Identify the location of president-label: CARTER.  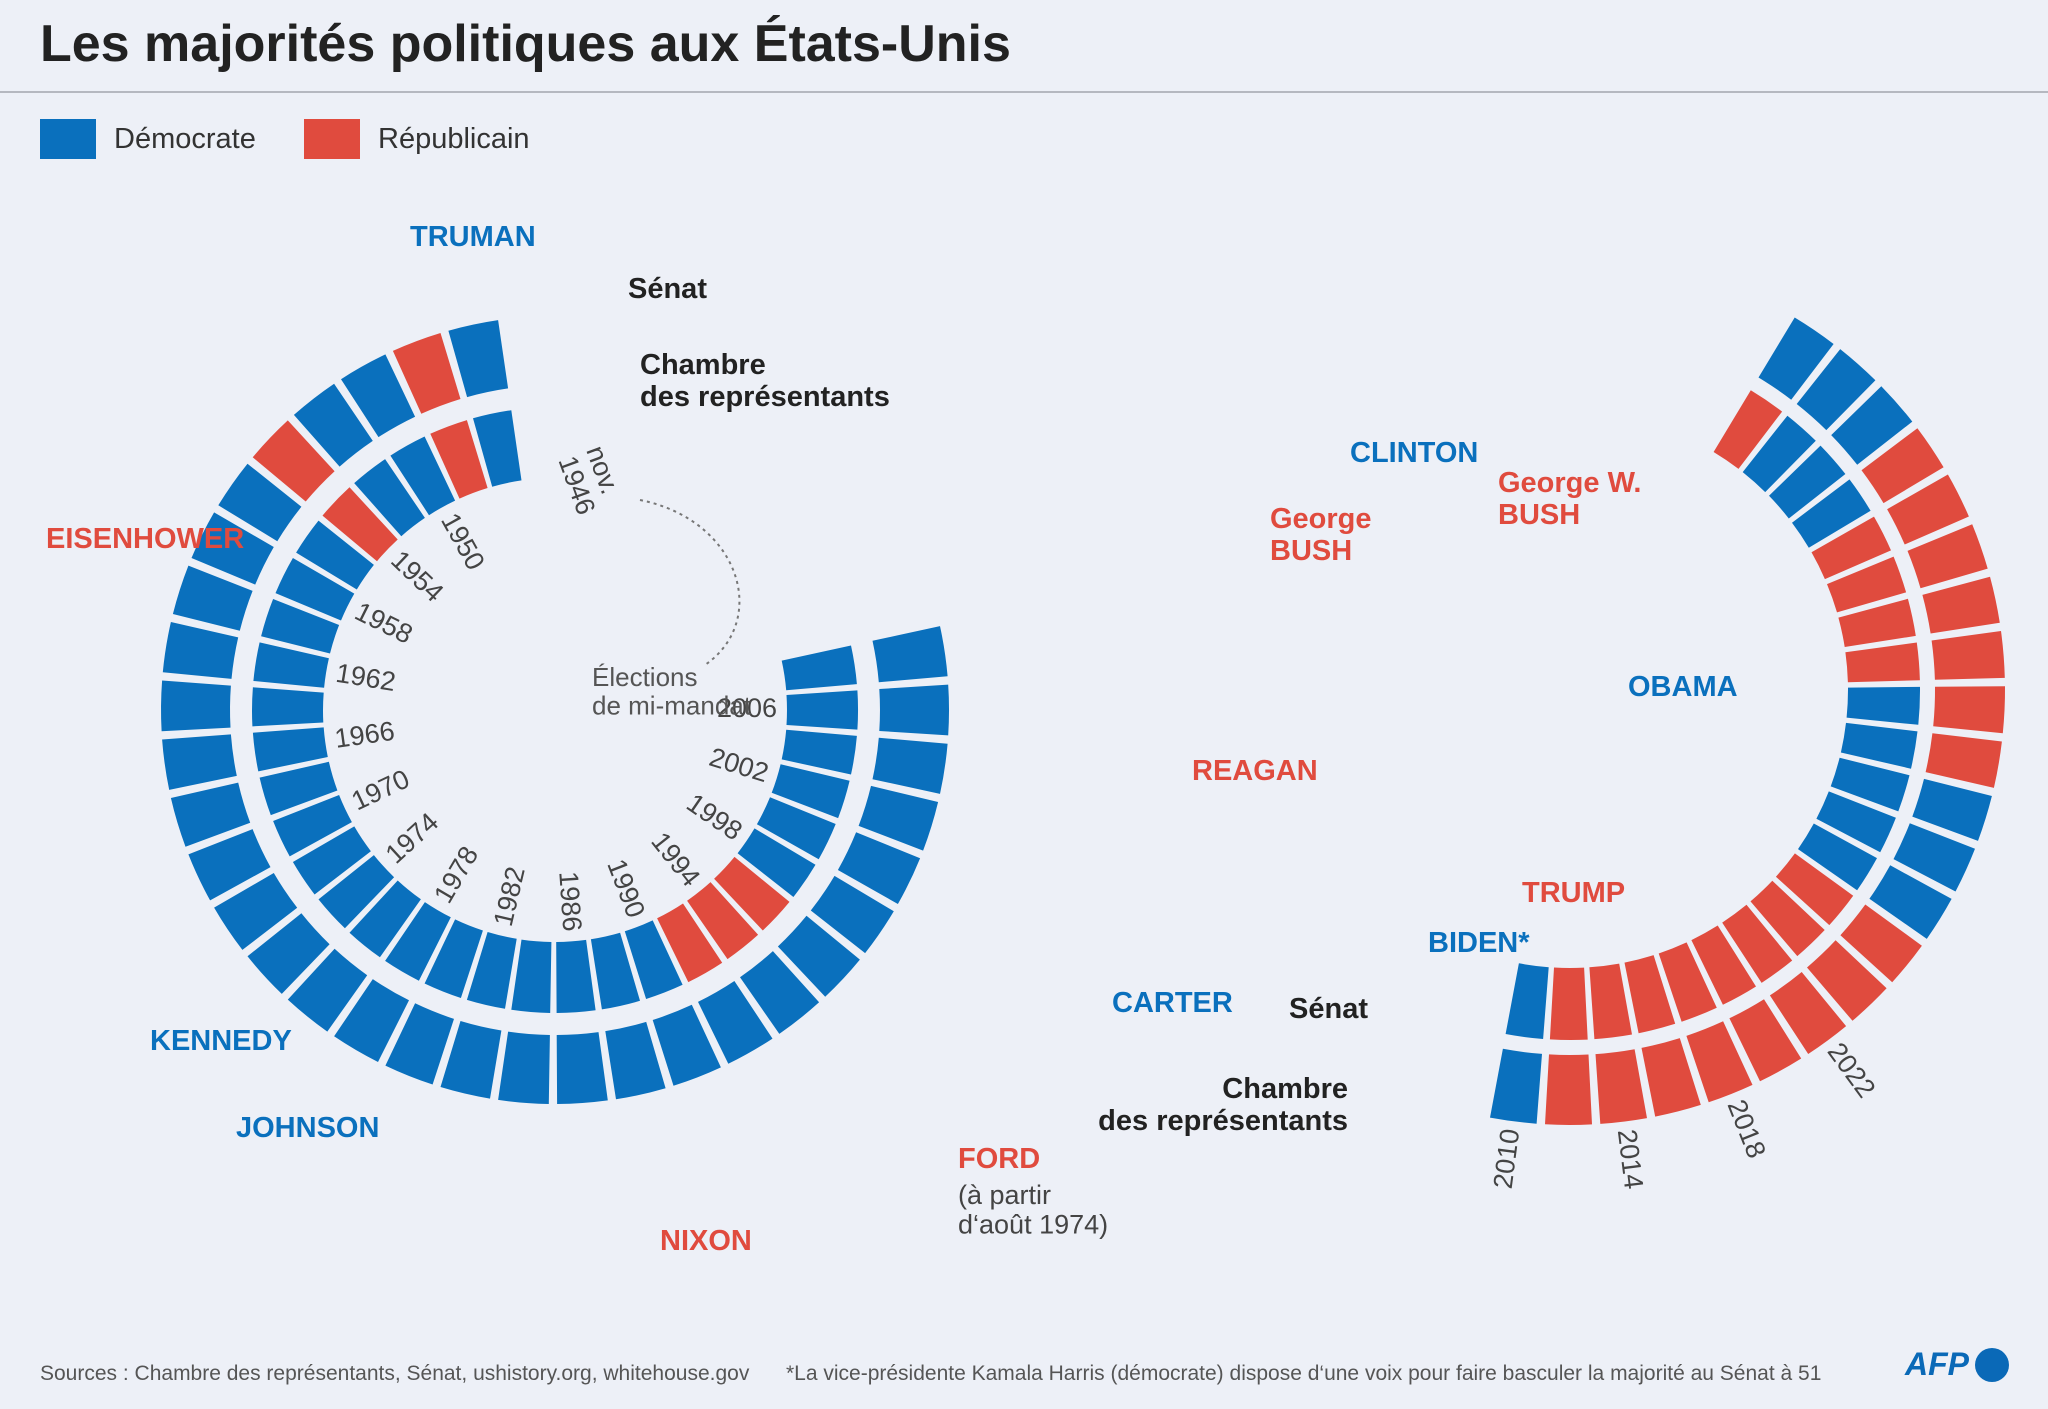
(1172, 1003).